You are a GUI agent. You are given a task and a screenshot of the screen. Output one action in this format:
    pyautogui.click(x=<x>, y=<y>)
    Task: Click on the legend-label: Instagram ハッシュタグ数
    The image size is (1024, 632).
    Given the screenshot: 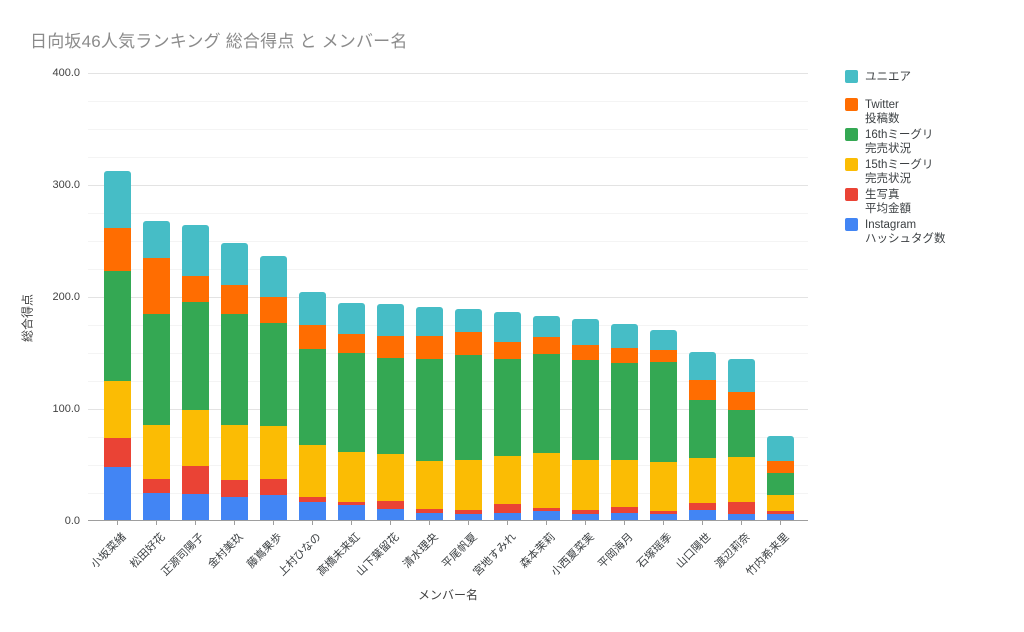 What is the action you would take?
    pyautogui.click(x=905, y=232)
    